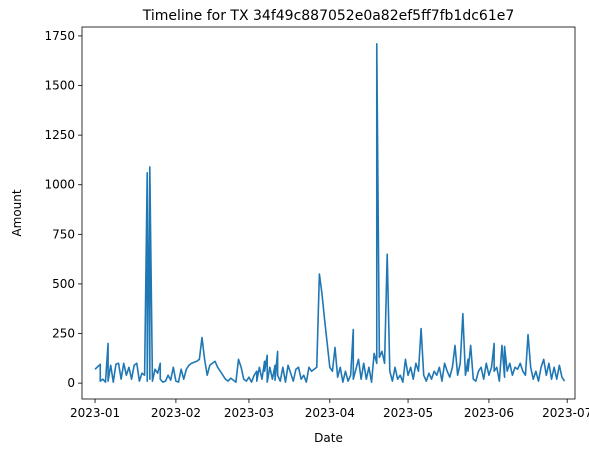 The image size is (589, 455). Describe the element at coordinates (59, 36) in the screenshot. I see `y-tick-label: 1750` at that location.